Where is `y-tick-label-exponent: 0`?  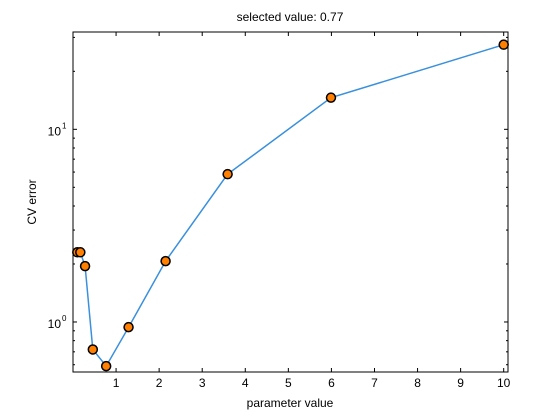
y-tick-label-exponent: 0 is located at coordinates (64, 318).